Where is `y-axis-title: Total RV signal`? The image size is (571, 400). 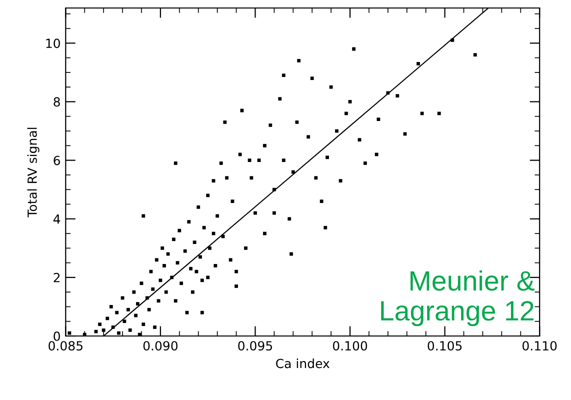 y-axis-title: Total RV signal is located at coordinates (33, 173).